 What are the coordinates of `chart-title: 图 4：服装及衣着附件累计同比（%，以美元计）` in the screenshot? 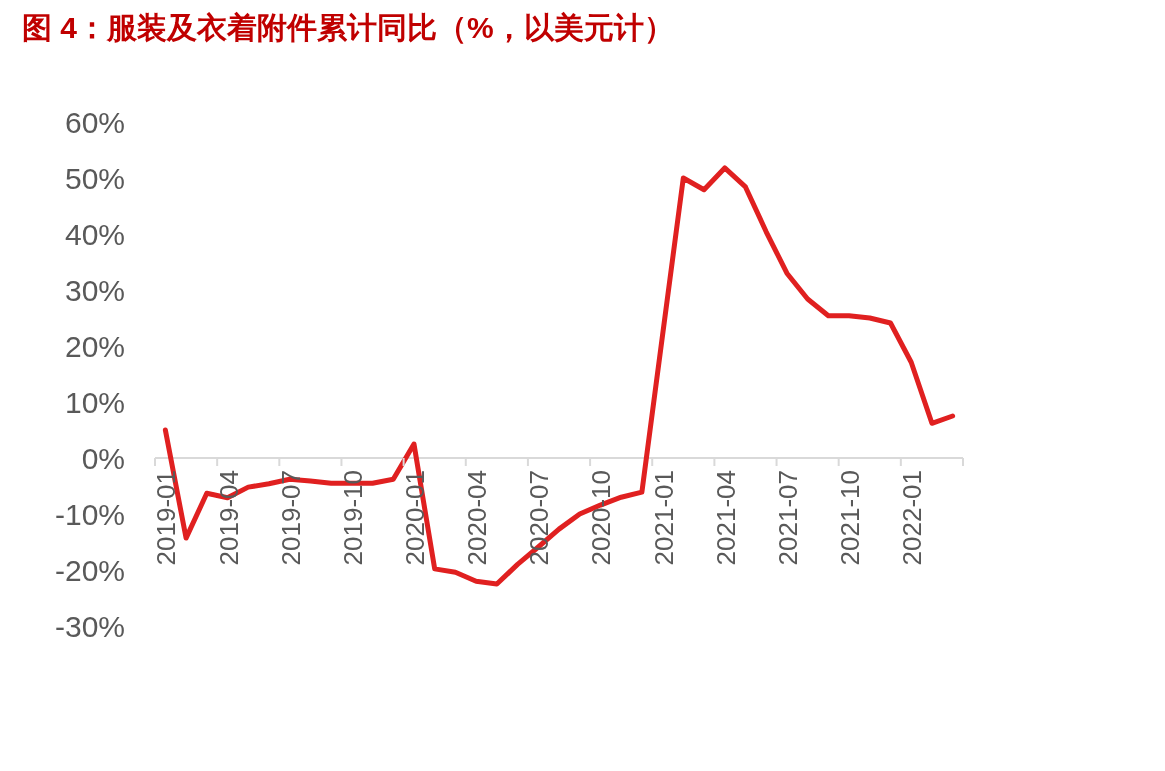 It's located at (348, 27).